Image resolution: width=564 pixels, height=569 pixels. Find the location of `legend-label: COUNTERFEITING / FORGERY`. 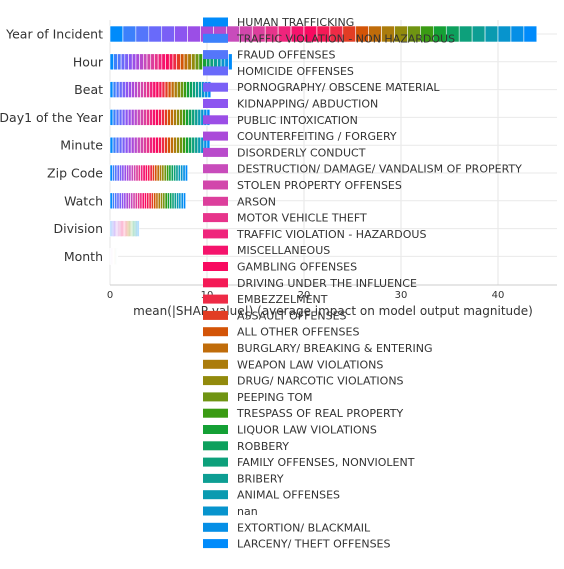

legend-label: COUNTERFEITING / FORGERY is located at coordinates (317, 136).